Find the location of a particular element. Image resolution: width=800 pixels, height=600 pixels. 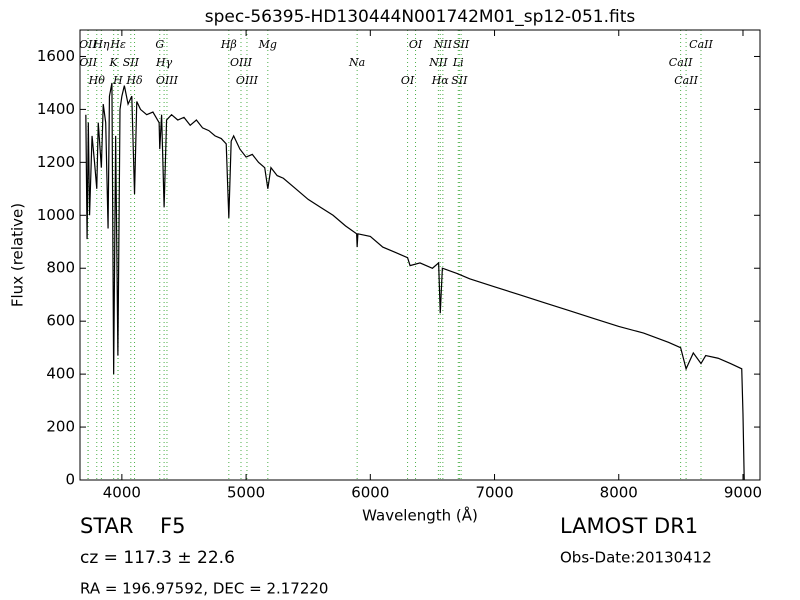

x-axis-label: Wavelength (Å) is located at coordinates (420, 515).